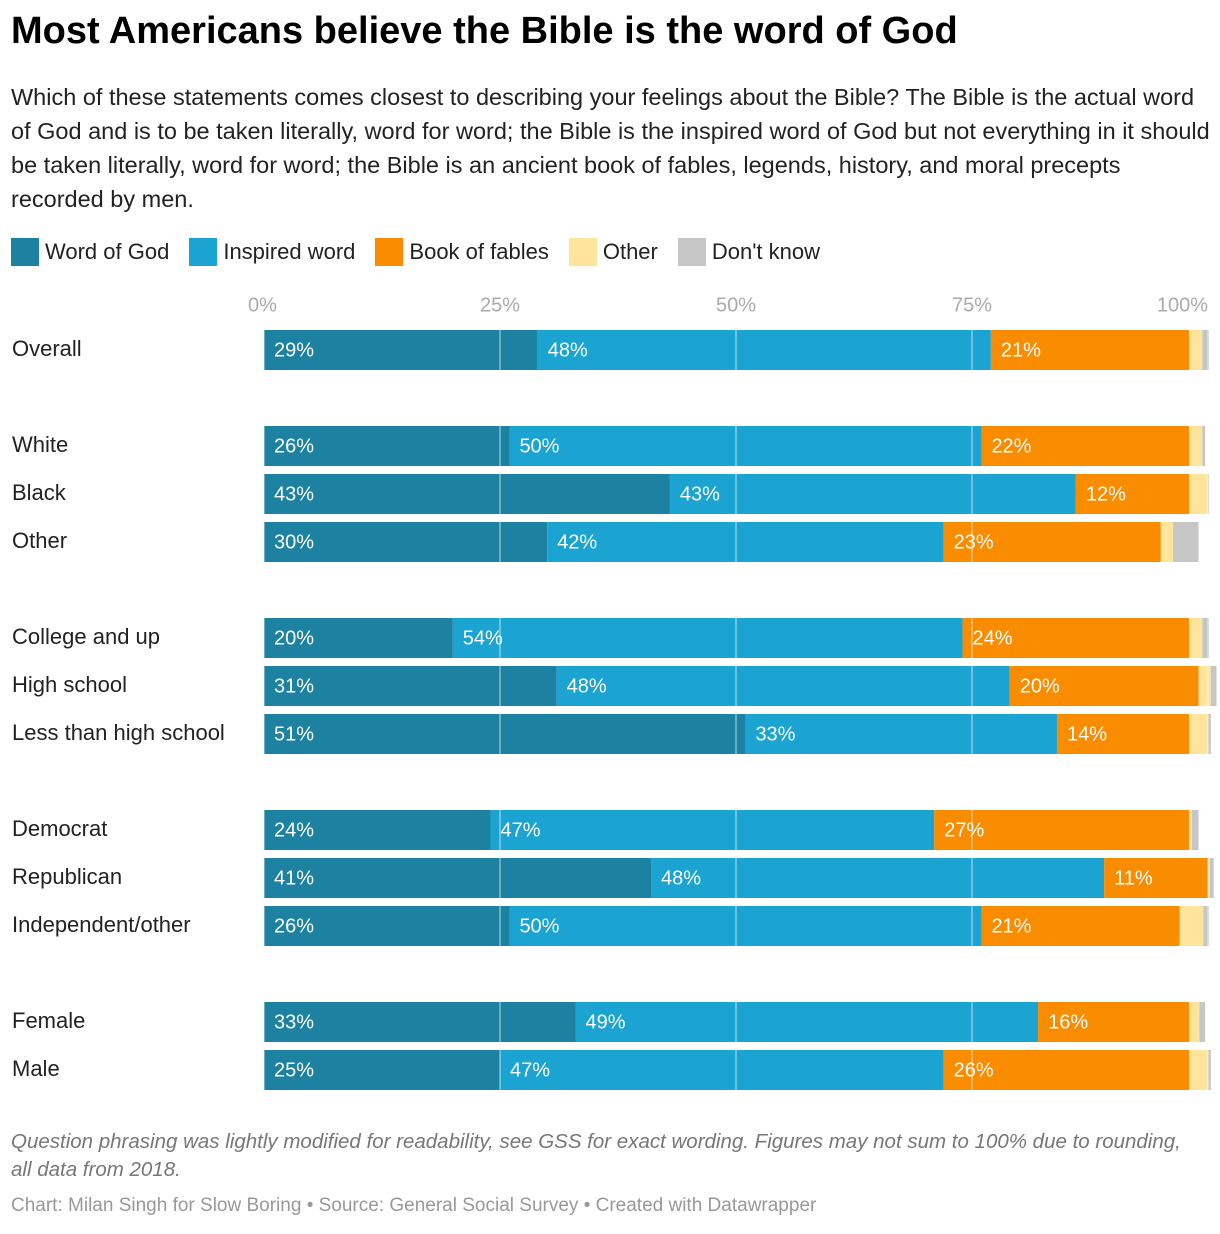  I want to click on value-label: 20%, so click(1040, 686).